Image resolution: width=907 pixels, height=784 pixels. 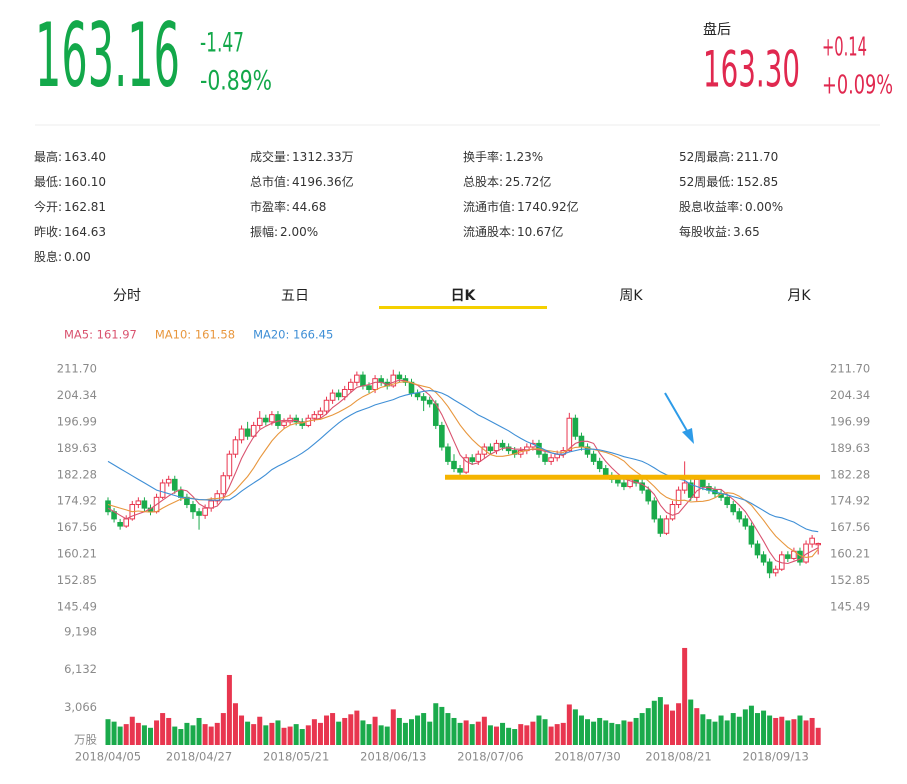 What do you see at coordinates (85, 207) in the screenshot?
I see `stat-value: 162.81` at bounding box center [85, 207].